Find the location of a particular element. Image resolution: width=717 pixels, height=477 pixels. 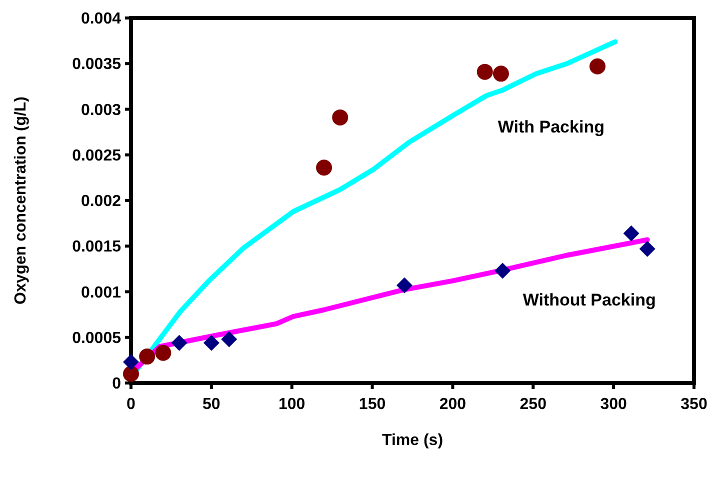

y-tick-label: 0.0005 is located at coordinates (97, 338).